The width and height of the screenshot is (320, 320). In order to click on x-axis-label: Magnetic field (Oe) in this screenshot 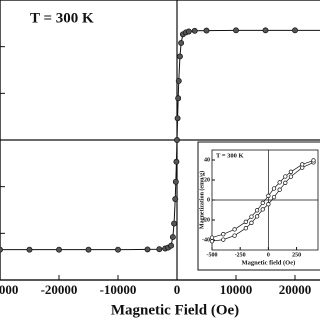, I will do `click(268, 262)`.